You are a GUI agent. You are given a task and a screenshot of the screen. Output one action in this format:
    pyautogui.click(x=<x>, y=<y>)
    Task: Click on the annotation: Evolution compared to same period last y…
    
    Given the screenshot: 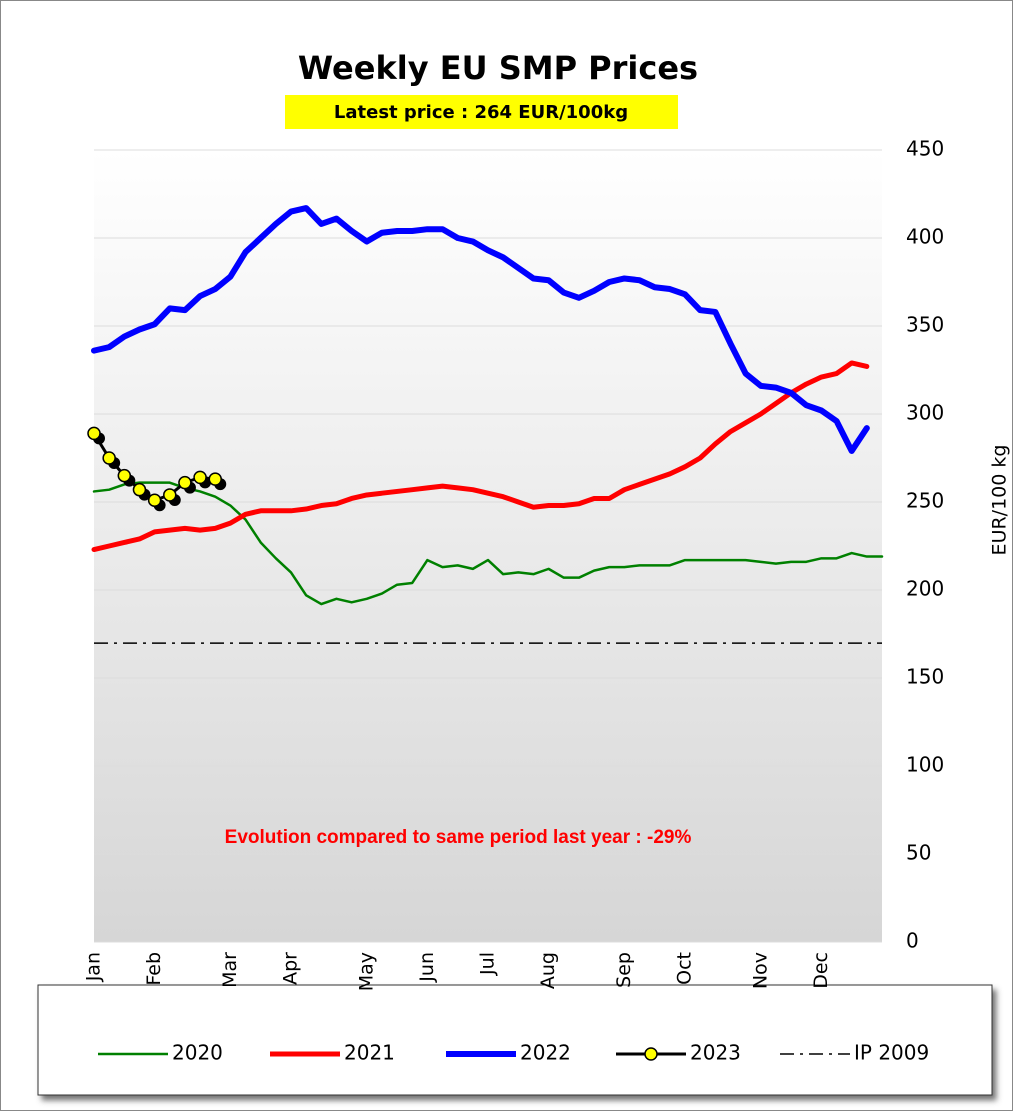 What is the action you would take?
    pyautogui.click(x=458, y=837)
    